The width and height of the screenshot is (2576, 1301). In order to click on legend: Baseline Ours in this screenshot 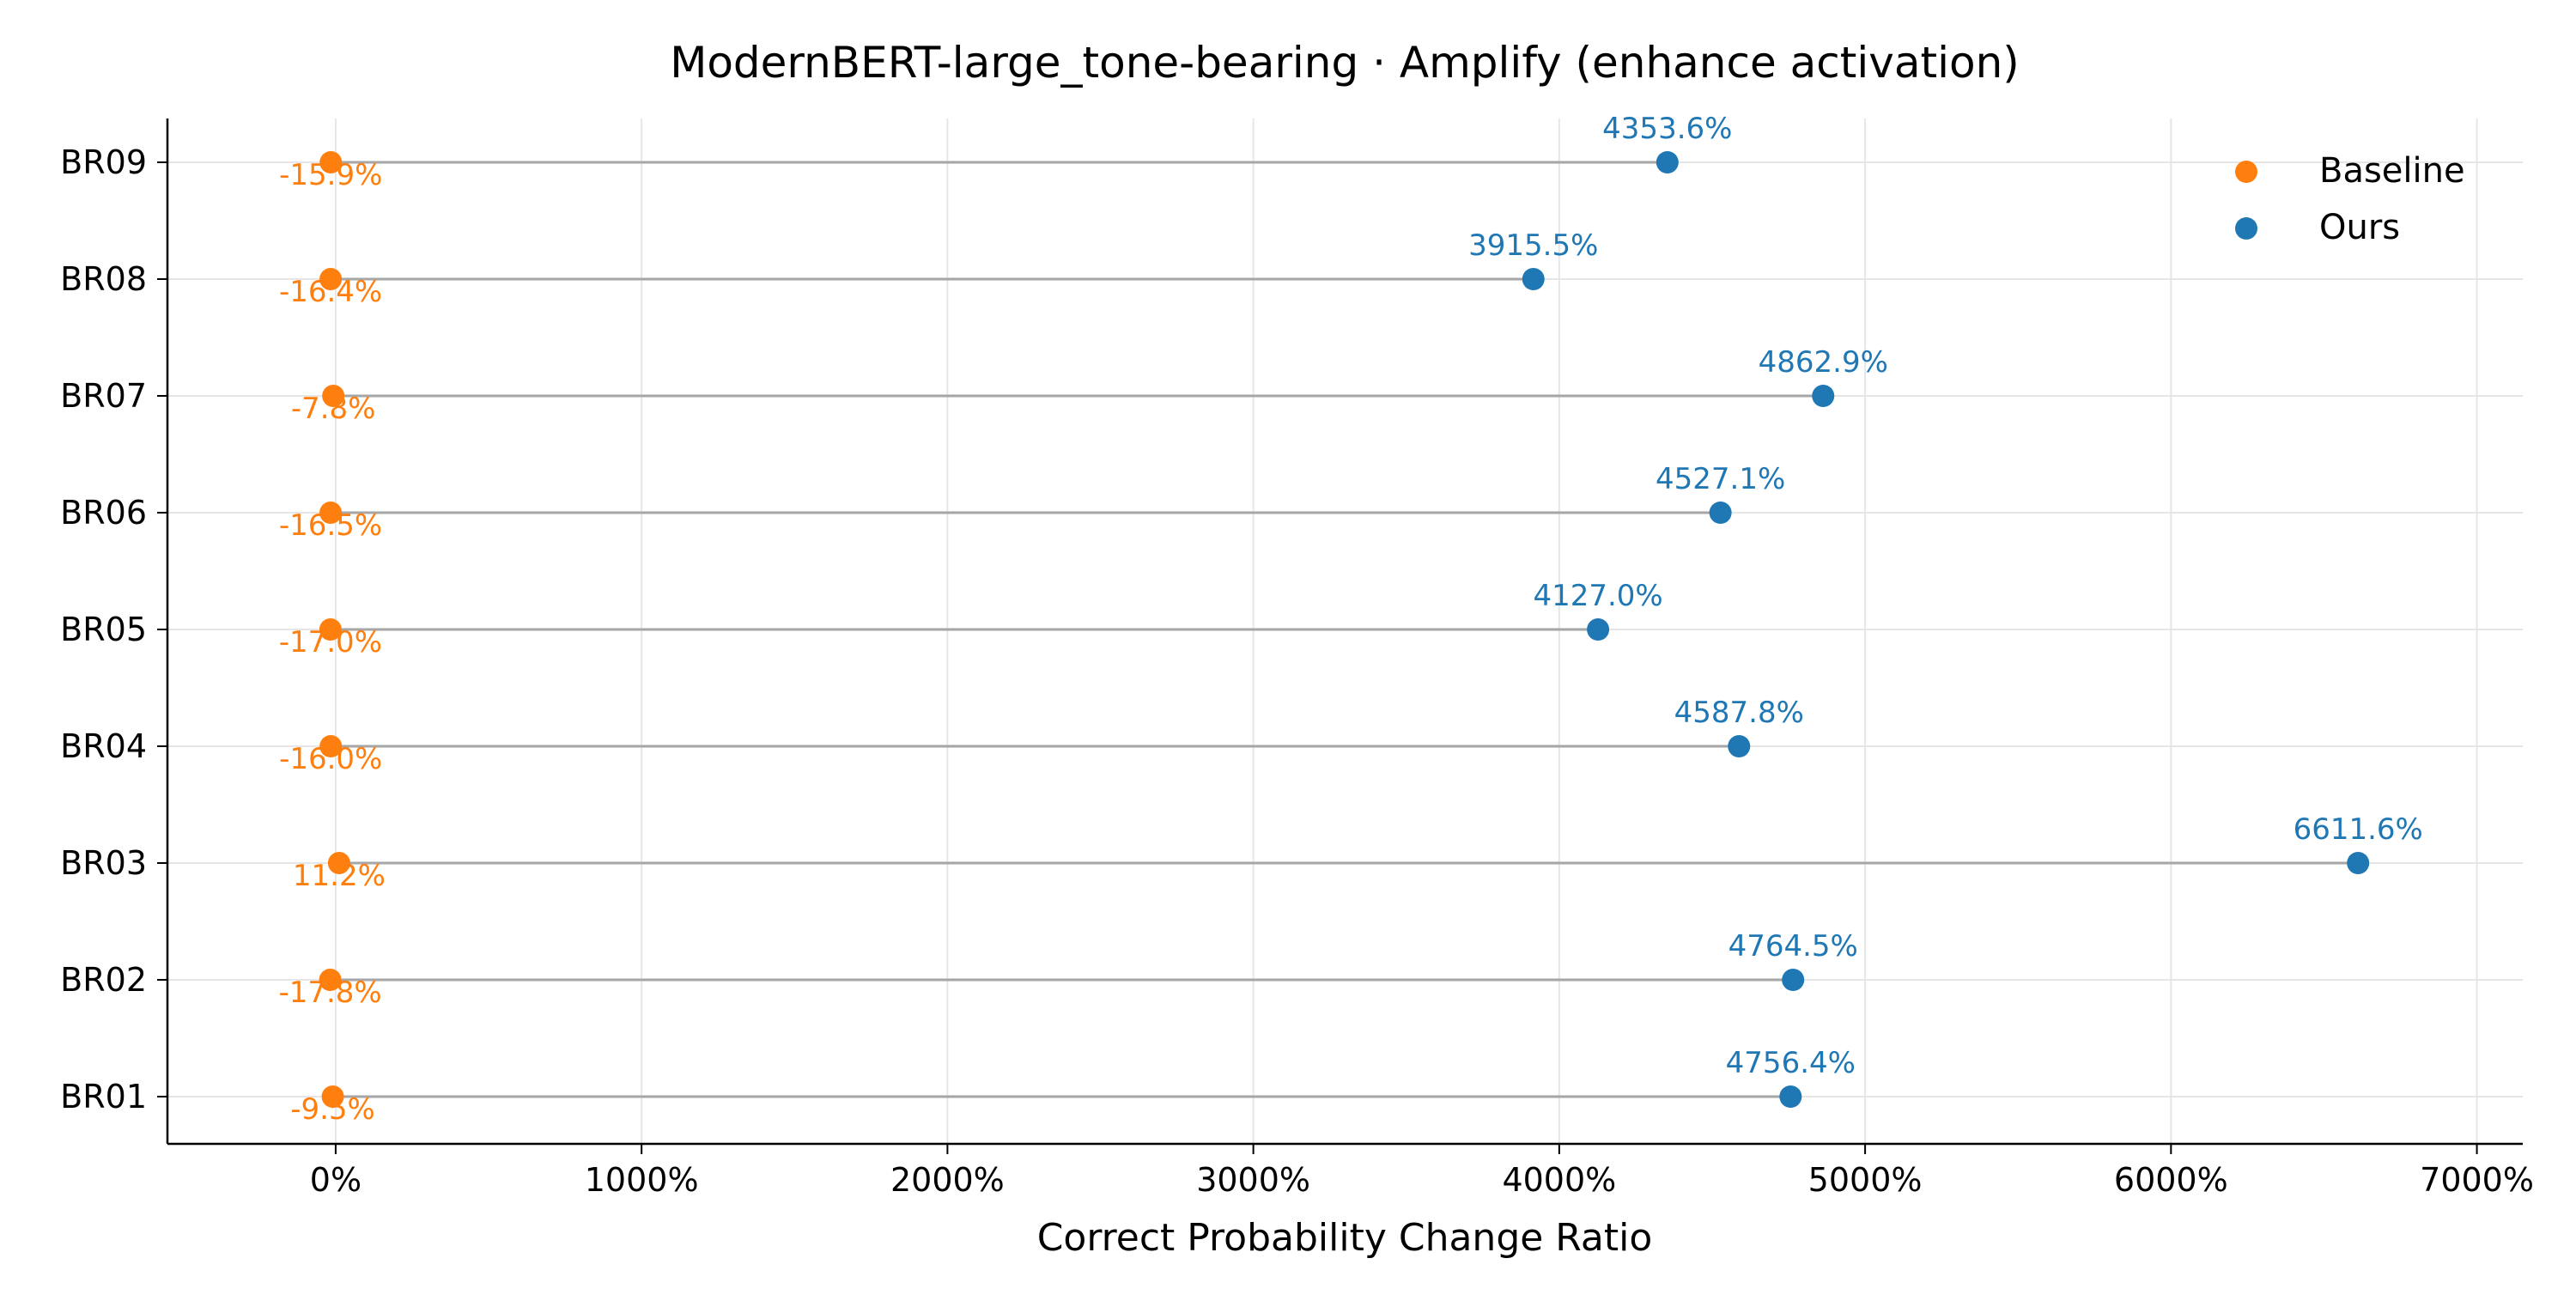, I will do `click(2350, 199)`.